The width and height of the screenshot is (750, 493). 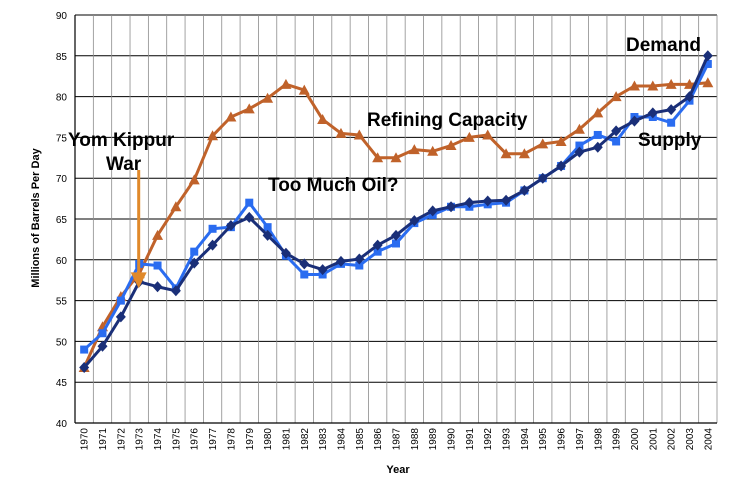 I want to click on yom-kippur-arrow, so click(x=138, y=229).